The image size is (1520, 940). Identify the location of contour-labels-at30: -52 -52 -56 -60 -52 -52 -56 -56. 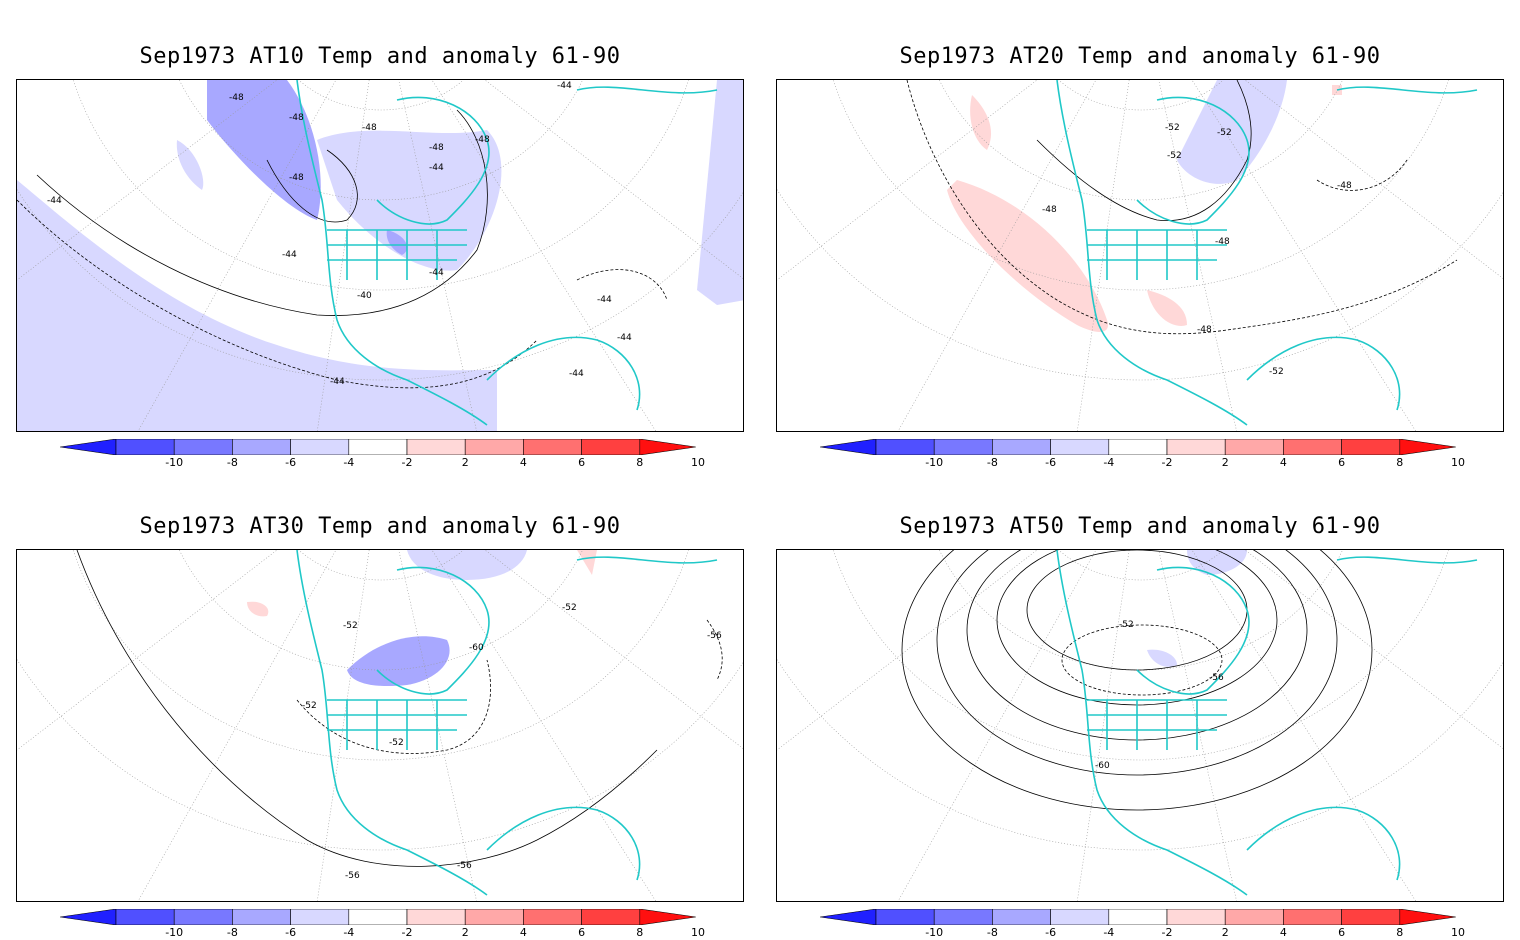
(512, 742).